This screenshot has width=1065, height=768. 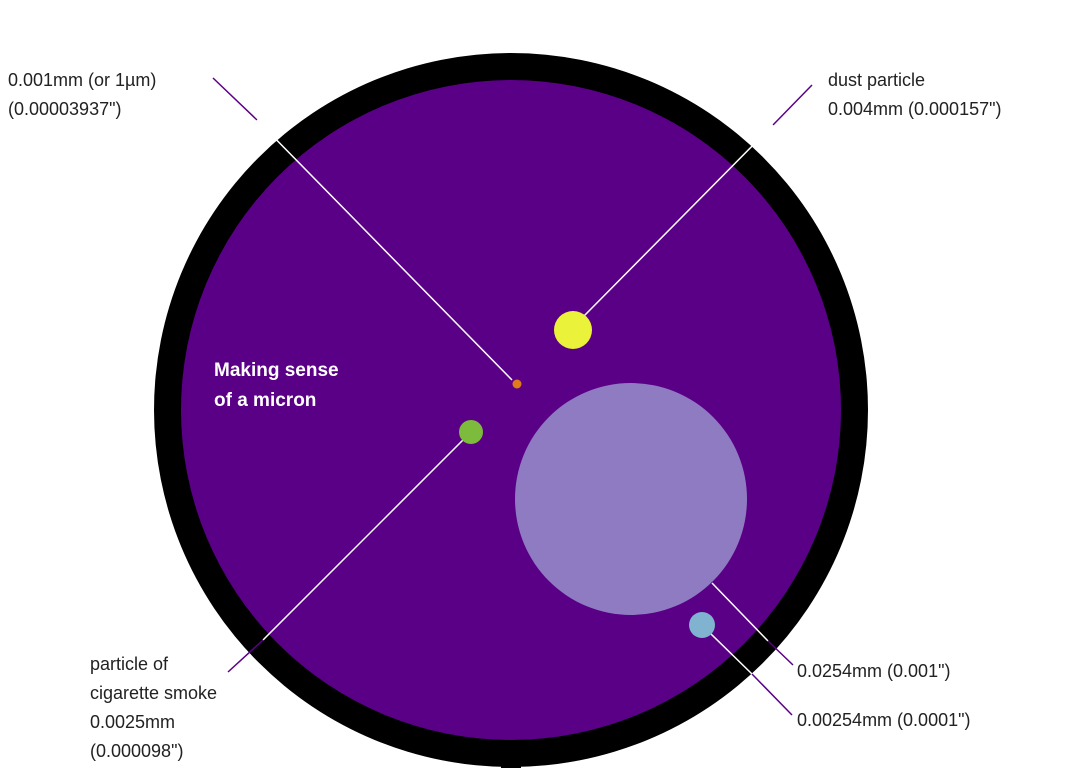 What do you see at coordinates (631, 499) in the screenshot?
I see `thou-circle` at bounding box center [631, 499].